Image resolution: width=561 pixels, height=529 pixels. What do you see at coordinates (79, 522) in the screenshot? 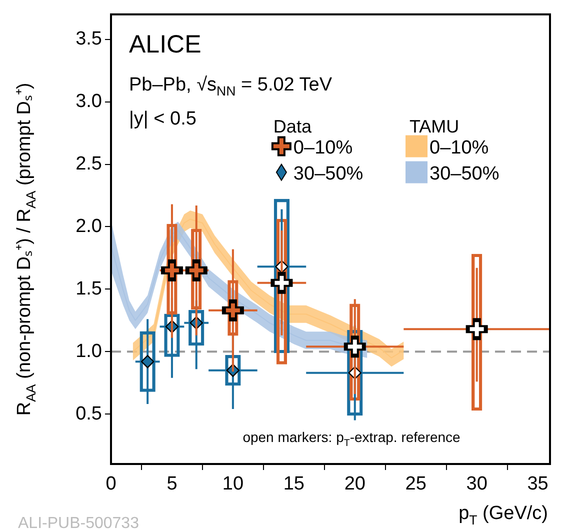
I see `text: ALI-PUB-500733` at bounding box center [79, 522].